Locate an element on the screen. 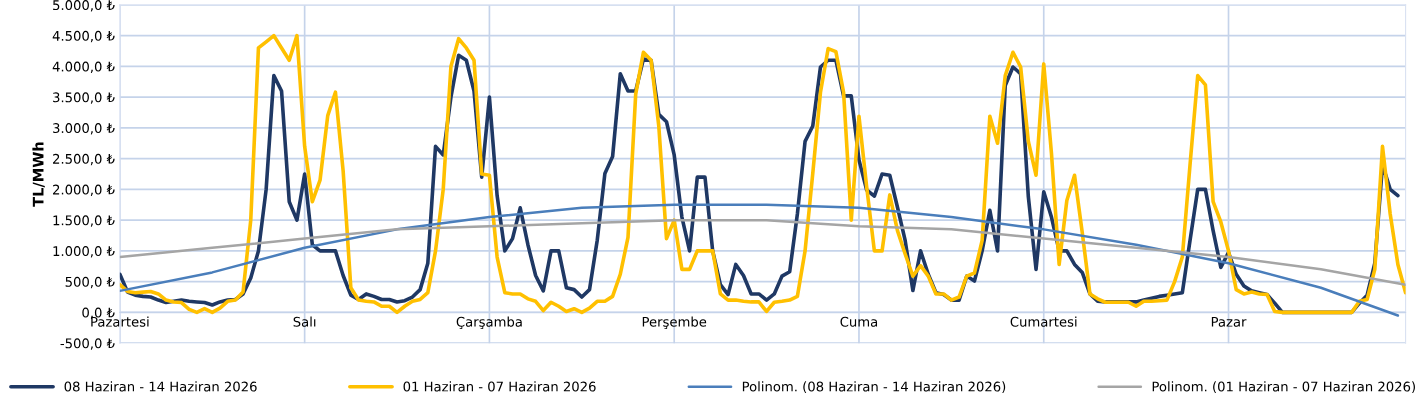 The height and width of the screenshot is (408, 1427). y-tick-label: 5.000,0 ₺ is located at coordinates (84, 6).